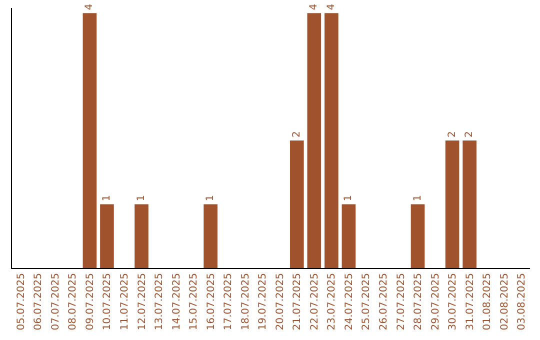  I want to click on x-tick-label: 15.07.2025, so click(194, 301).